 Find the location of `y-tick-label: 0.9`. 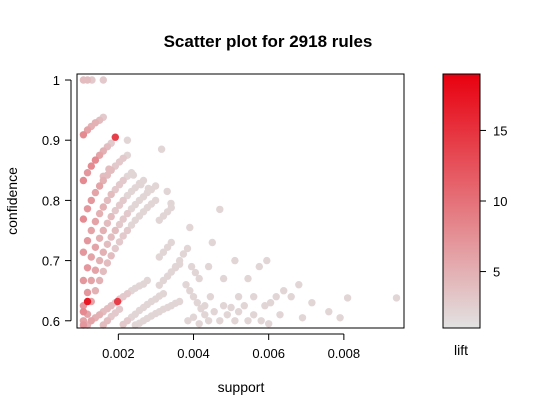

y-tick-label: 0.9 is located at coordinates (51, 140).